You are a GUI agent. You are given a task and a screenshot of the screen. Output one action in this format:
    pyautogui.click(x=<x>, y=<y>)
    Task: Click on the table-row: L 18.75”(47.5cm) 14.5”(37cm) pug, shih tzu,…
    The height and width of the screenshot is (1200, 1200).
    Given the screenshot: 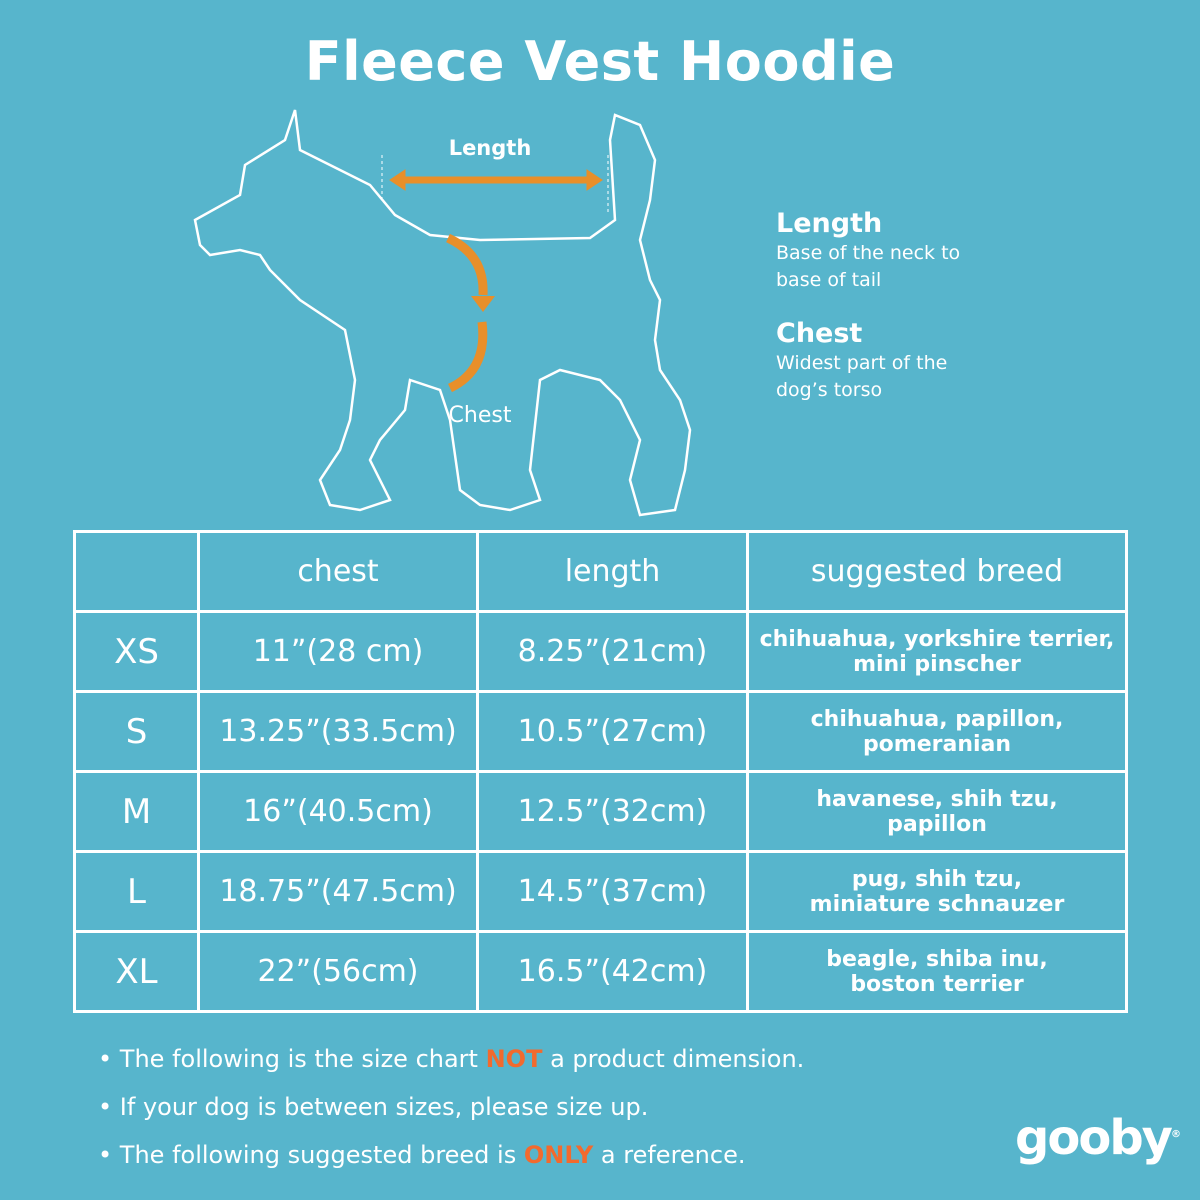 What is the action you would take?
    pyautogui.click(x=600, y=891)
    